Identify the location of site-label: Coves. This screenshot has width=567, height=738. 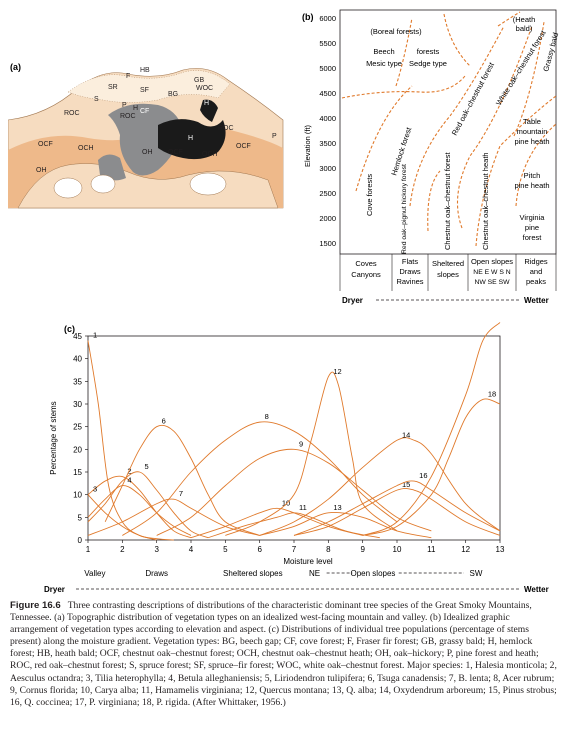
(366, 263).